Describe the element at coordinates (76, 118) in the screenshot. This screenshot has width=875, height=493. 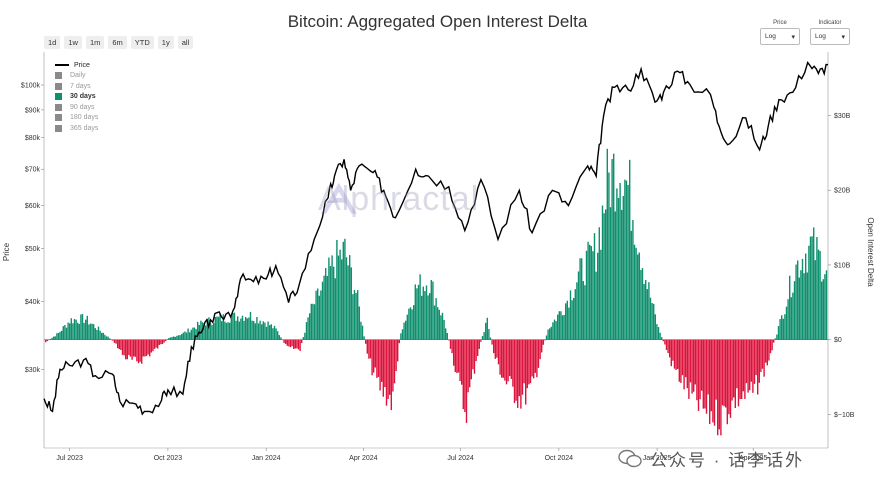
I see `legend-item-180-days: 180 days` at that location.